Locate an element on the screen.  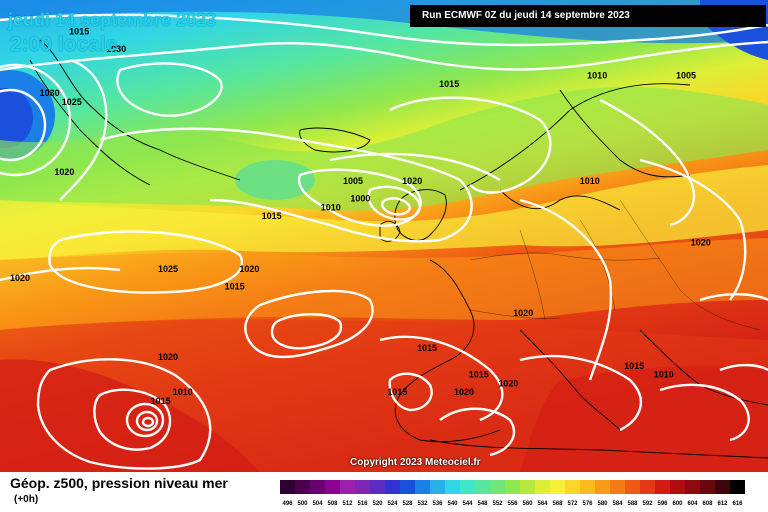
scale-label: 520 is located at coordinates (377, 504).